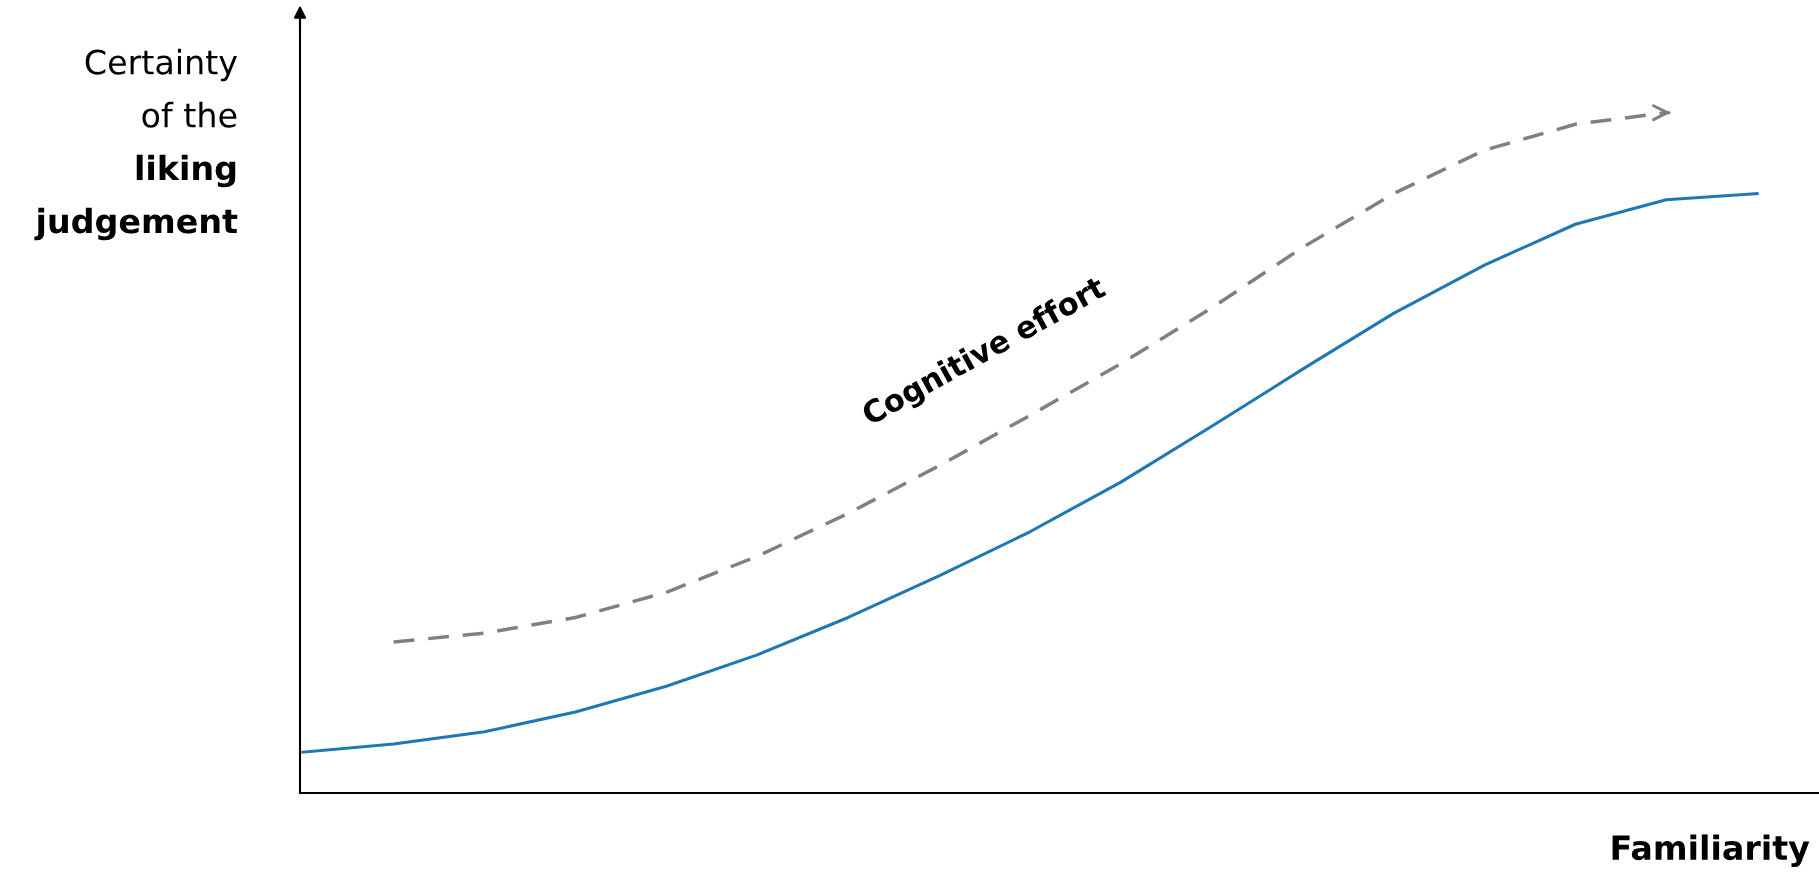 The height and width of the screenshot is (883, 1819). Describe the element at coordinates (1711, 850) in the screenshot. I see `x-axis-title: Familiarity` at that location.